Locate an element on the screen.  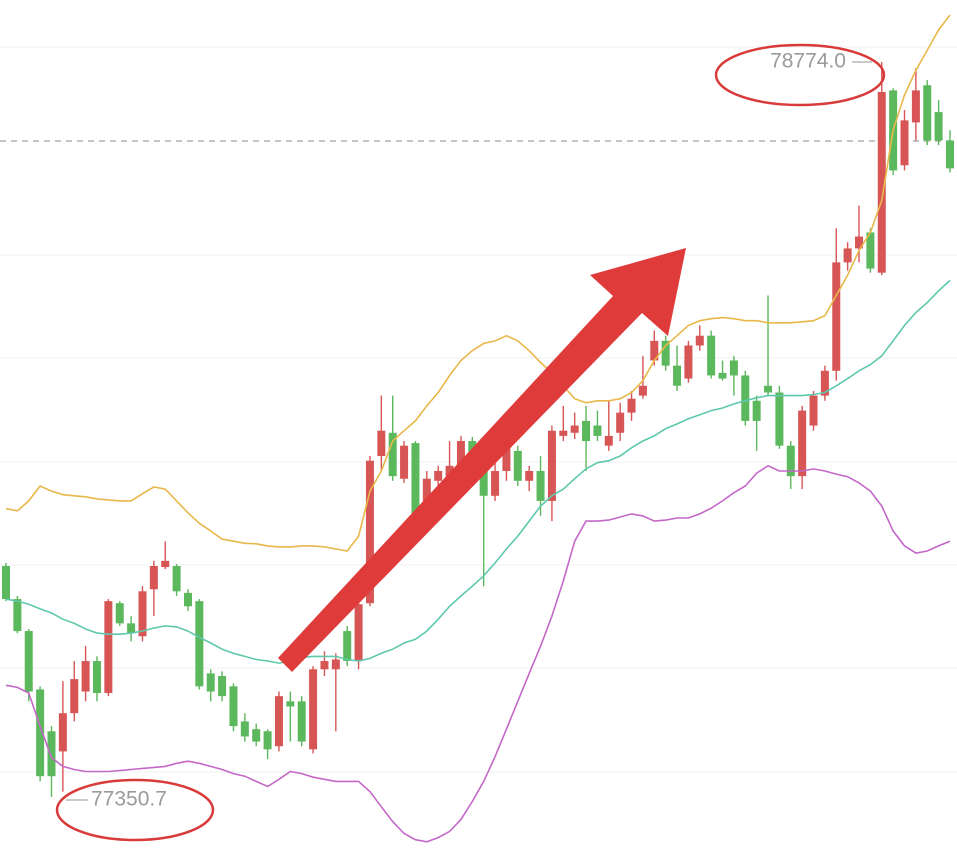
high-label: 78774.0 is located at coordinates (808, 61).